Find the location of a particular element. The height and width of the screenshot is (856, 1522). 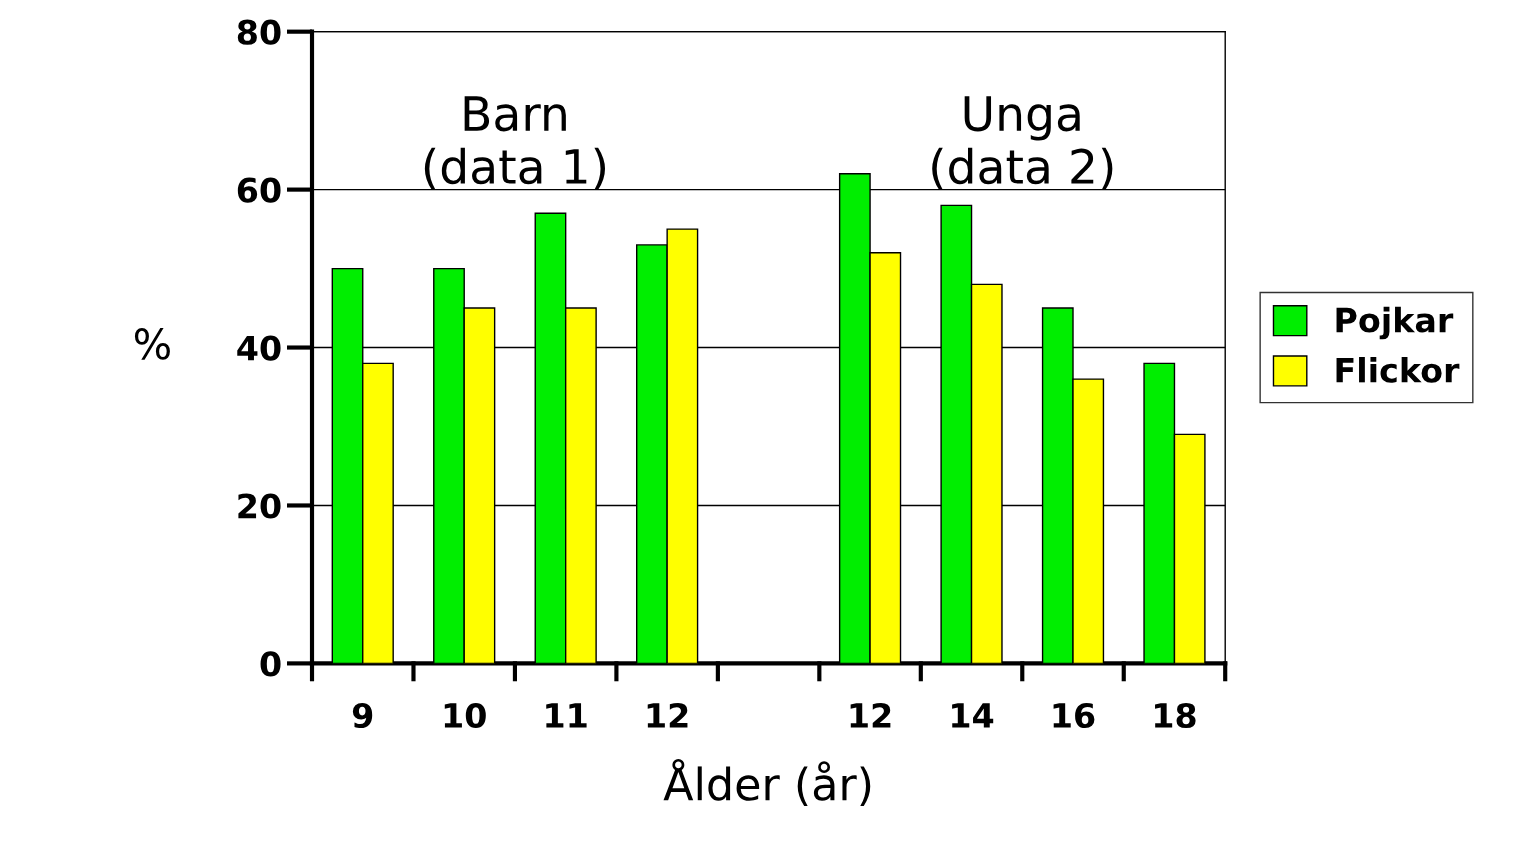

x-tick-label: 18 is located at coordinates (1175, 715).